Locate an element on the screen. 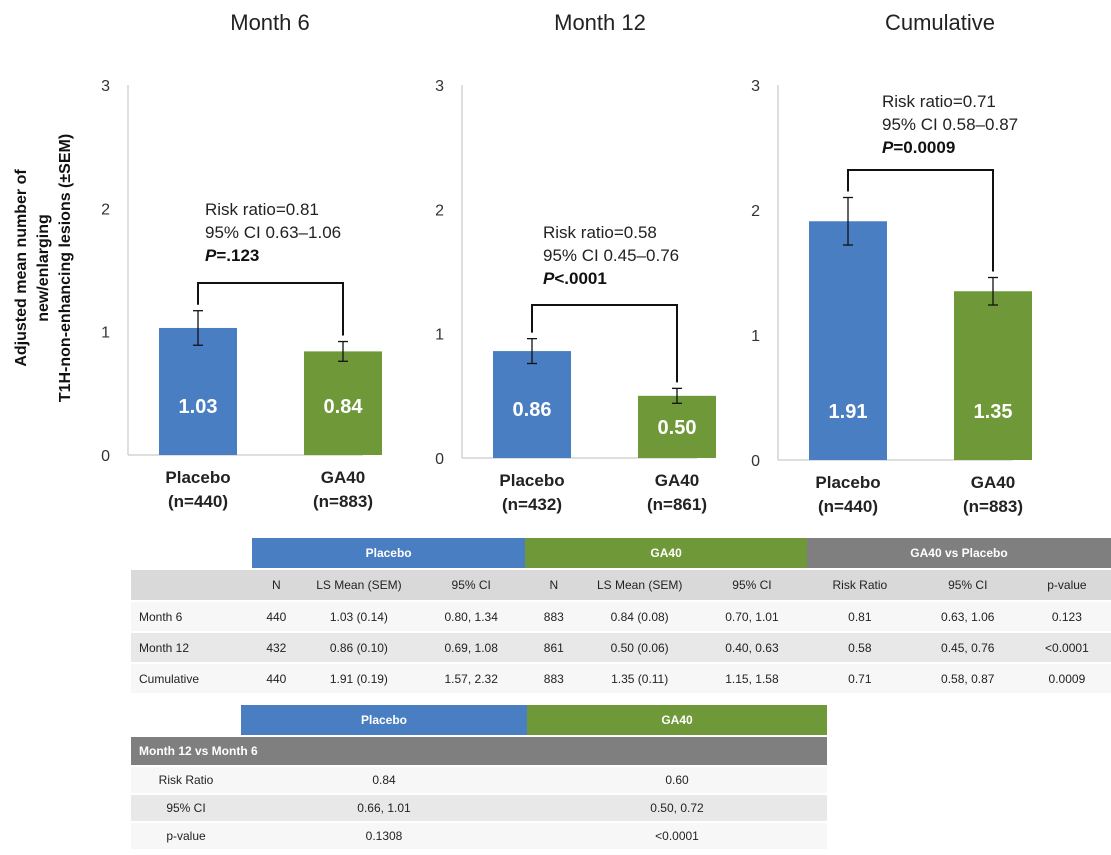 The image size is (1111, 855). table-cell: 0.123 is located at coordinates (1066, 617).